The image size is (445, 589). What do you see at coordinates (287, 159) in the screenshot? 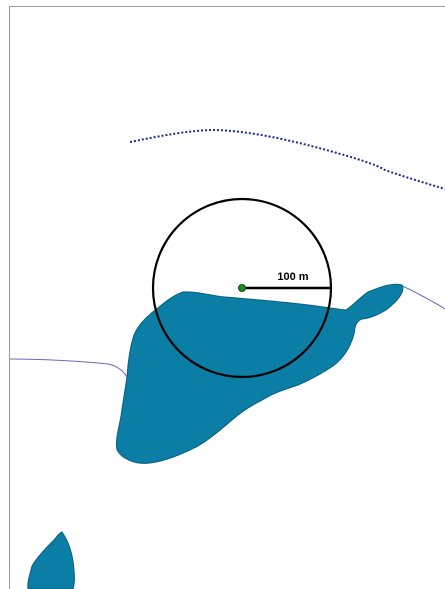
I see `dotted-trail` at bounding box center [287, 159].